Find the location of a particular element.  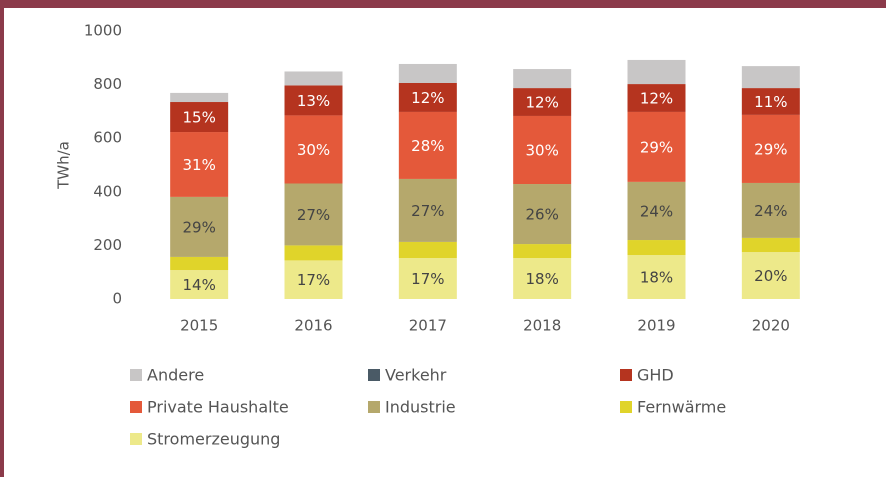

y-tick-label: 0 is located at coordinates (117, 299).